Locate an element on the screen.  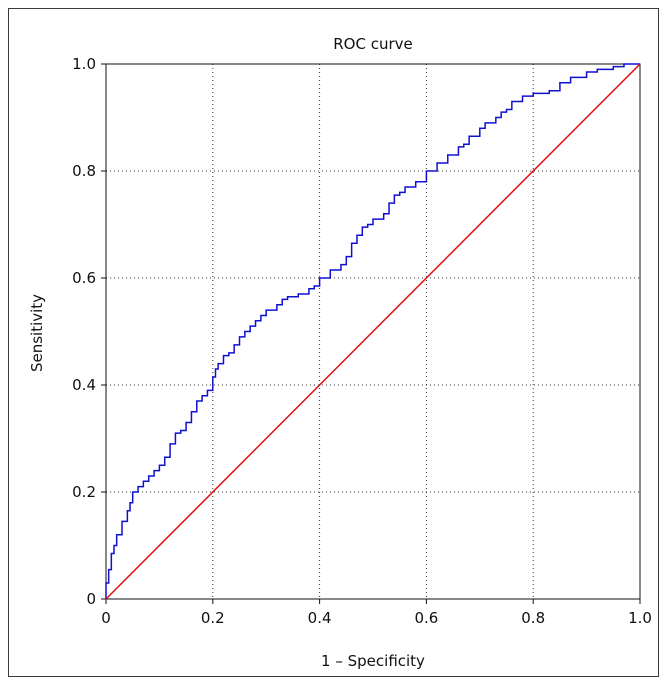
x-tick-label: 0 is located at coordinates (106, 618).